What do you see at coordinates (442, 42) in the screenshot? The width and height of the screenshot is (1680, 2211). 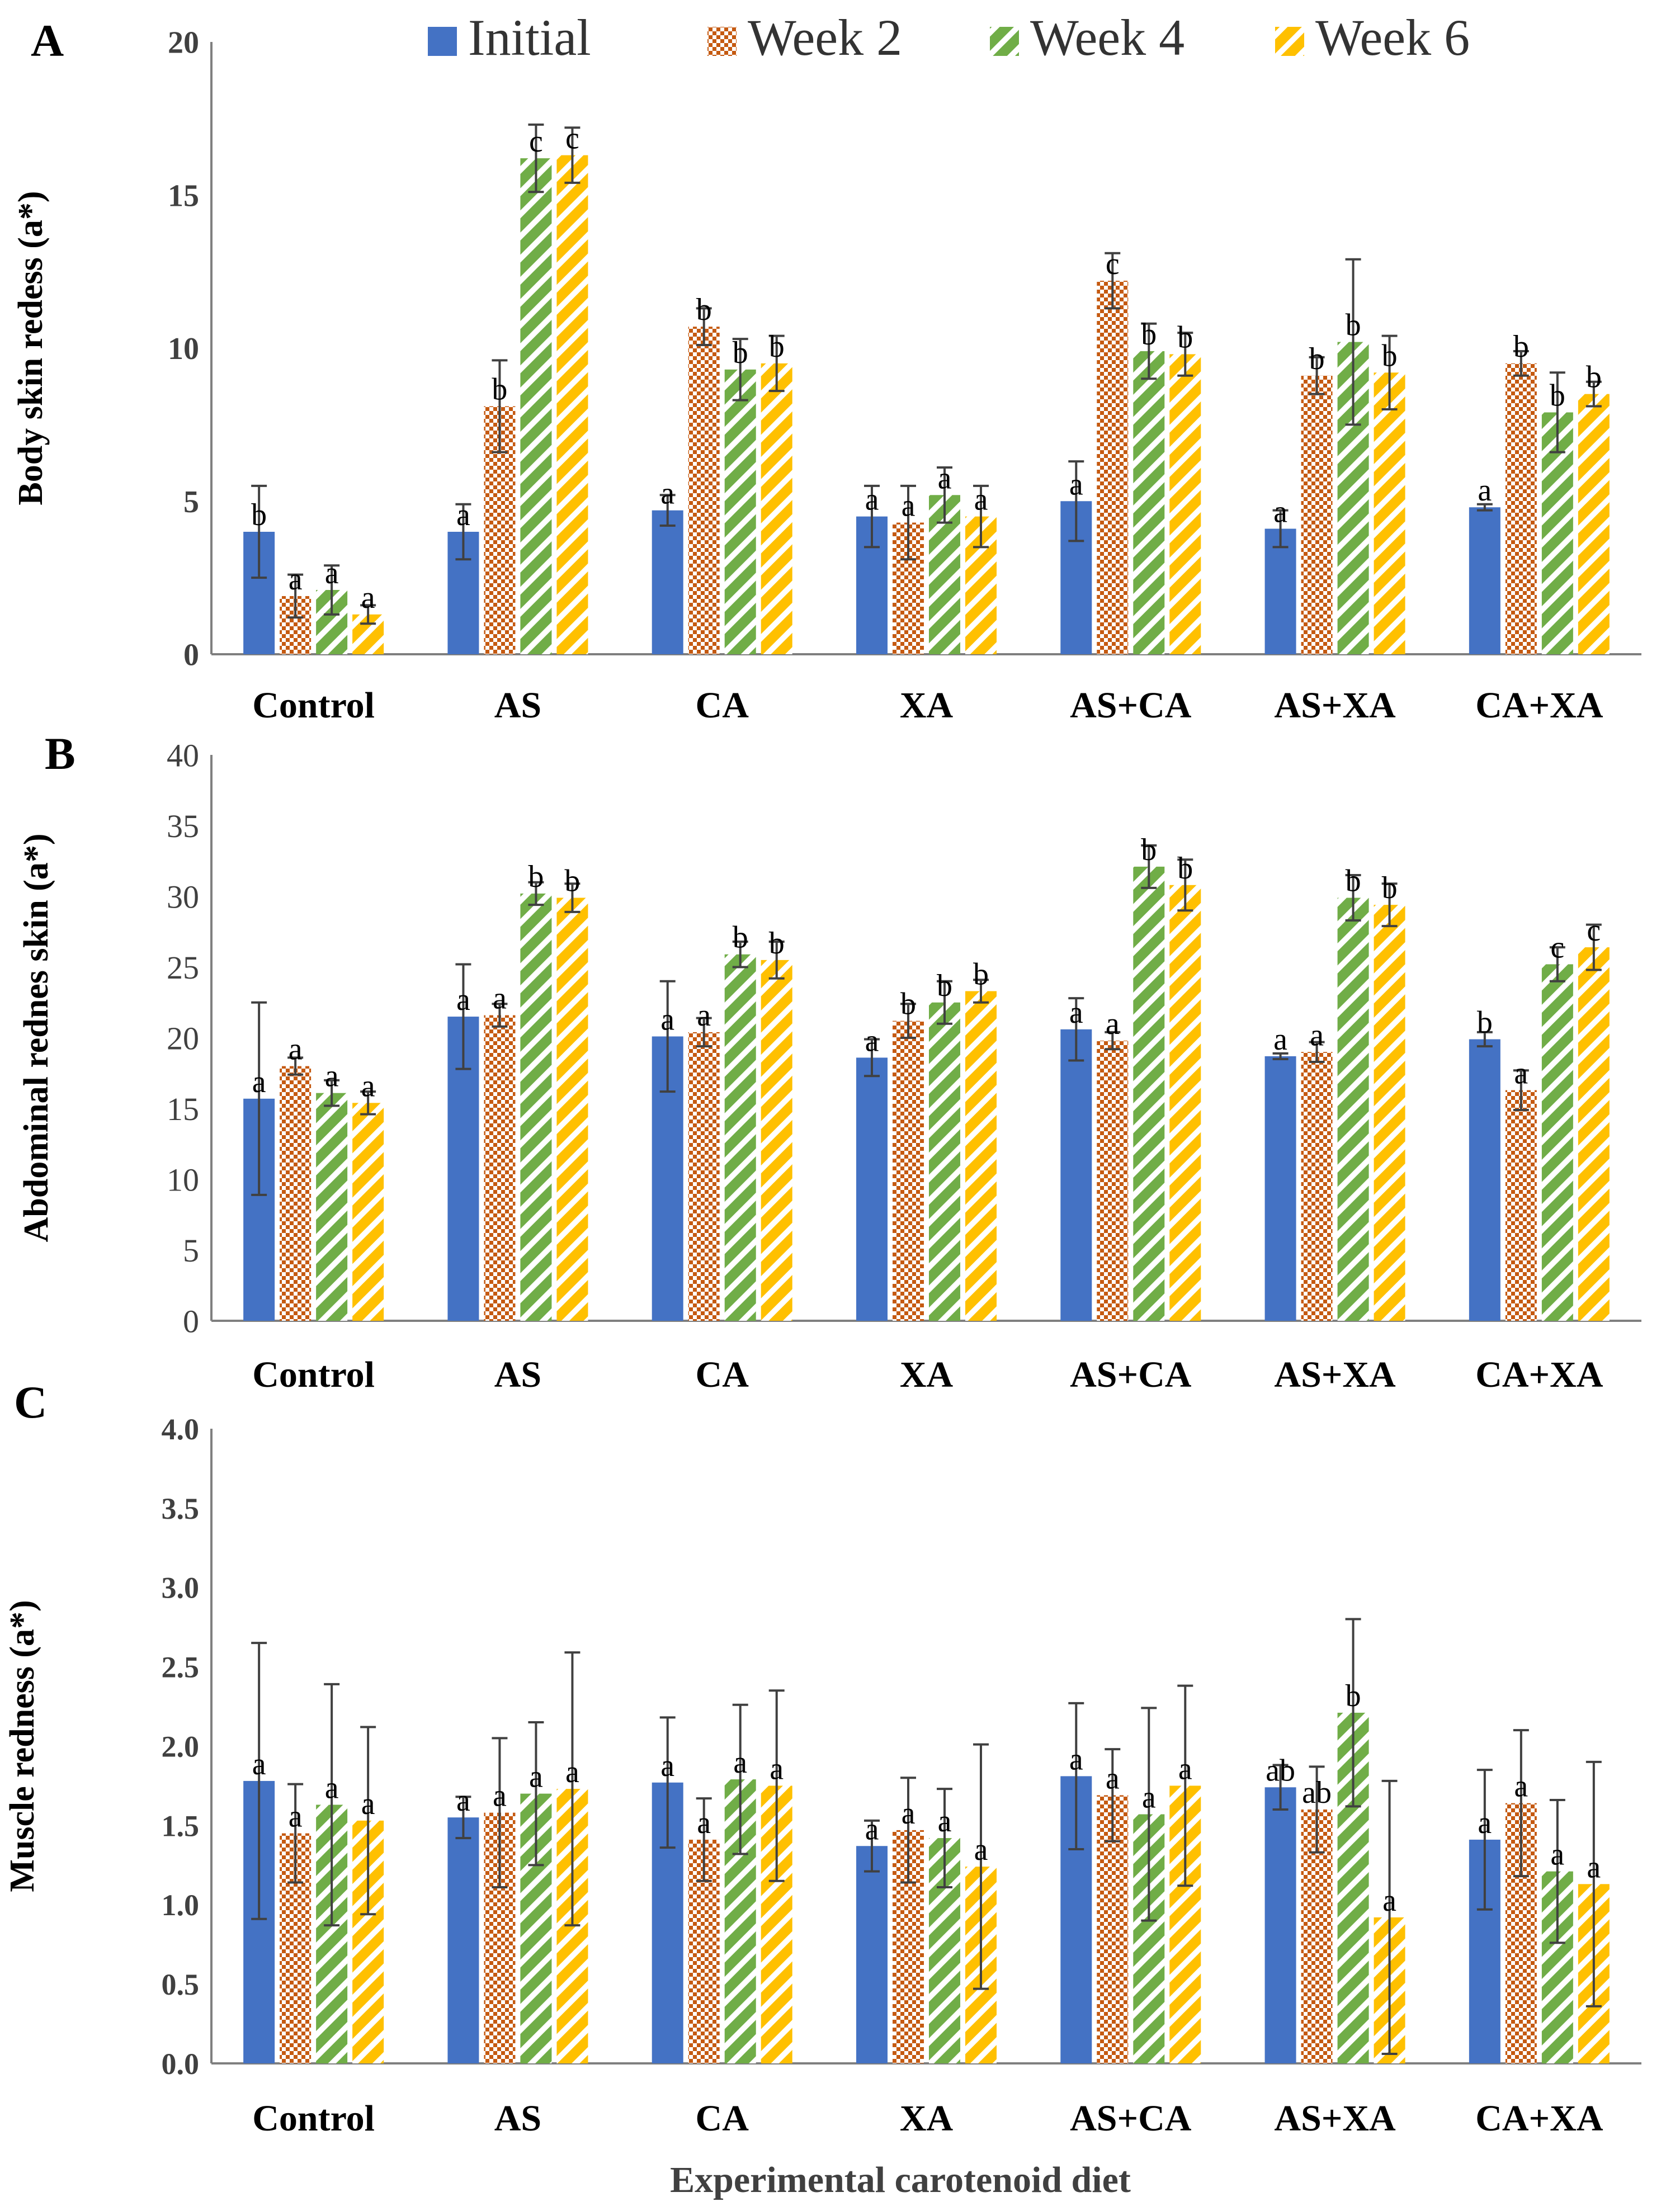 I see `legend-swatch-initial` at bounding box center [442, 42].